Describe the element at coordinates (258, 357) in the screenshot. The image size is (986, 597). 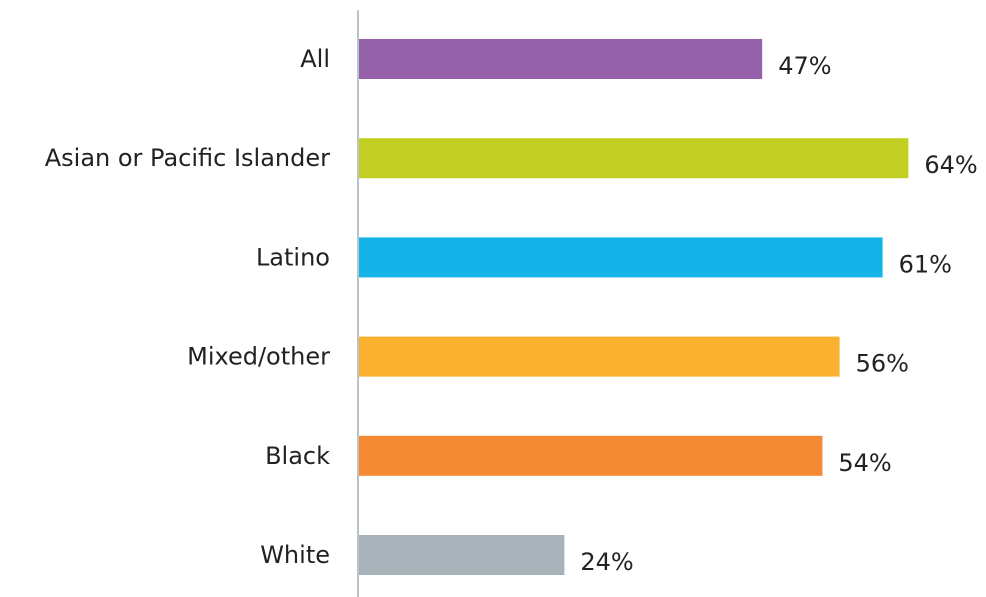
I see `category-label-3: Mixed/other` at that location.